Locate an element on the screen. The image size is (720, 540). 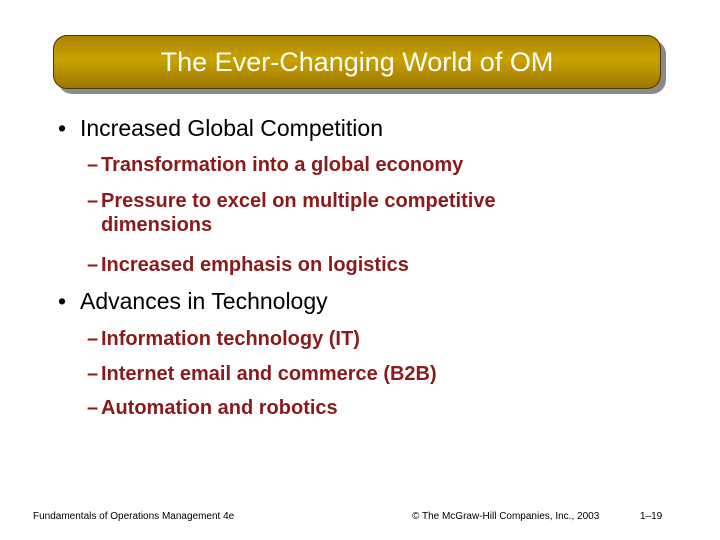
sub-bullet-2-1: – Information technology (IT) is located at coordinates (223, 339).